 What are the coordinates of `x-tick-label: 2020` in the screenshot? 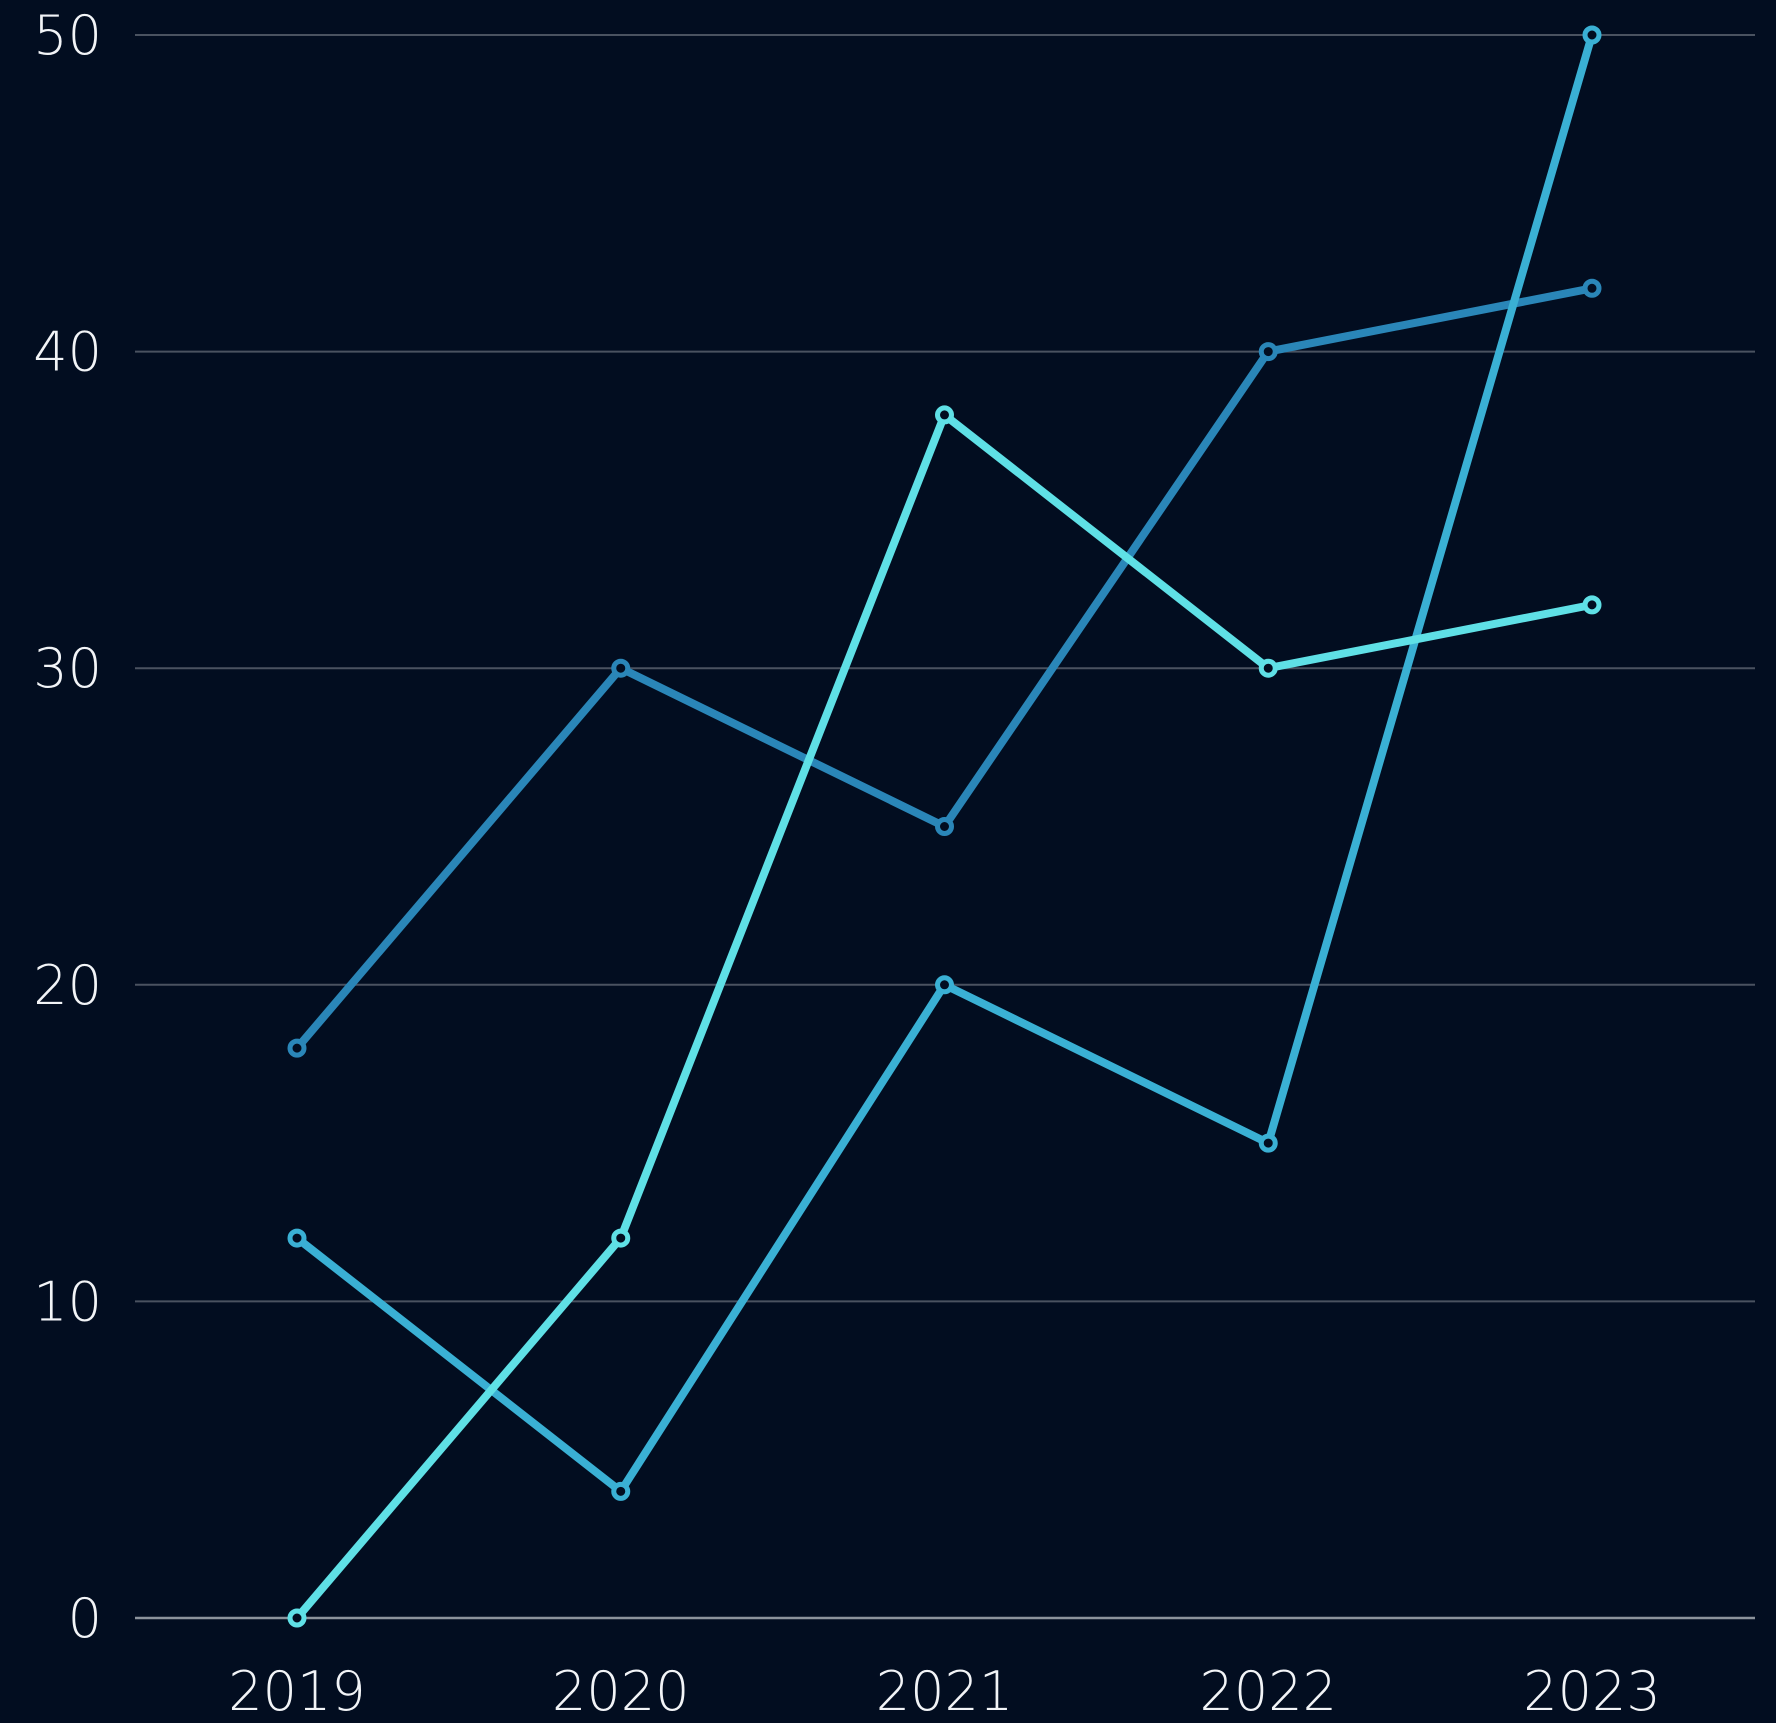 It's located at (620, 1689).